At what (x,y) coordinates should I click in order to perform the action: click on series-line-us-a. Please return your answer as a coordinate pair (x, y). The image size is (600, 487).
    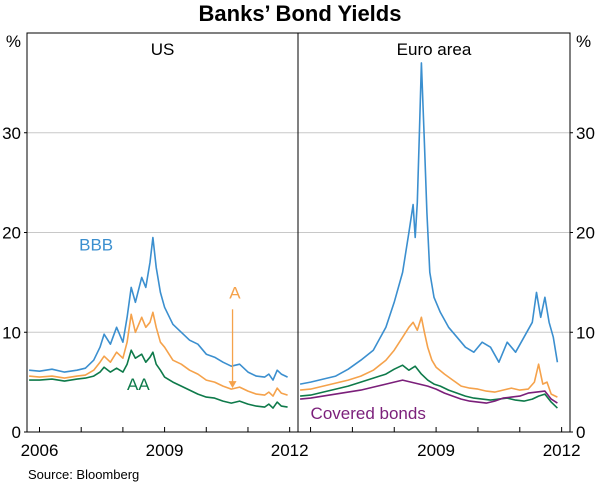
    Looking at the image, I should click on (158, 354).